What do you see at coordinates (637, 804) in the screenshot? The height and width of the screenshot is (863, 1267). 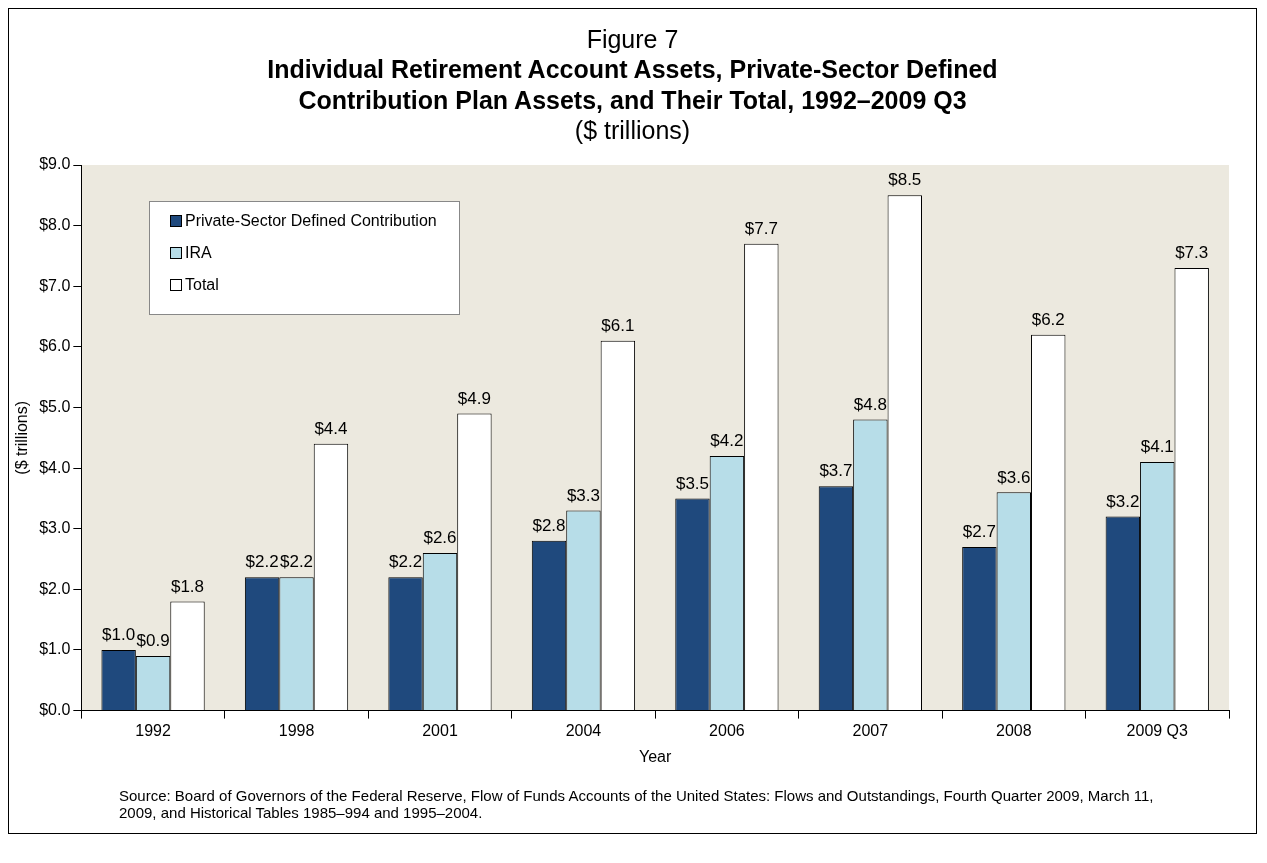 I see `source-note: Source: Board of Governors of the Federal Reserve, Flow of Funds Accounts of the United States: Flows and Outstandings, Fourth Quarter 2009, March 11, 2009, and Historical Tables 1985–994 and 1995–2004.` at bounding box center [637, 804].